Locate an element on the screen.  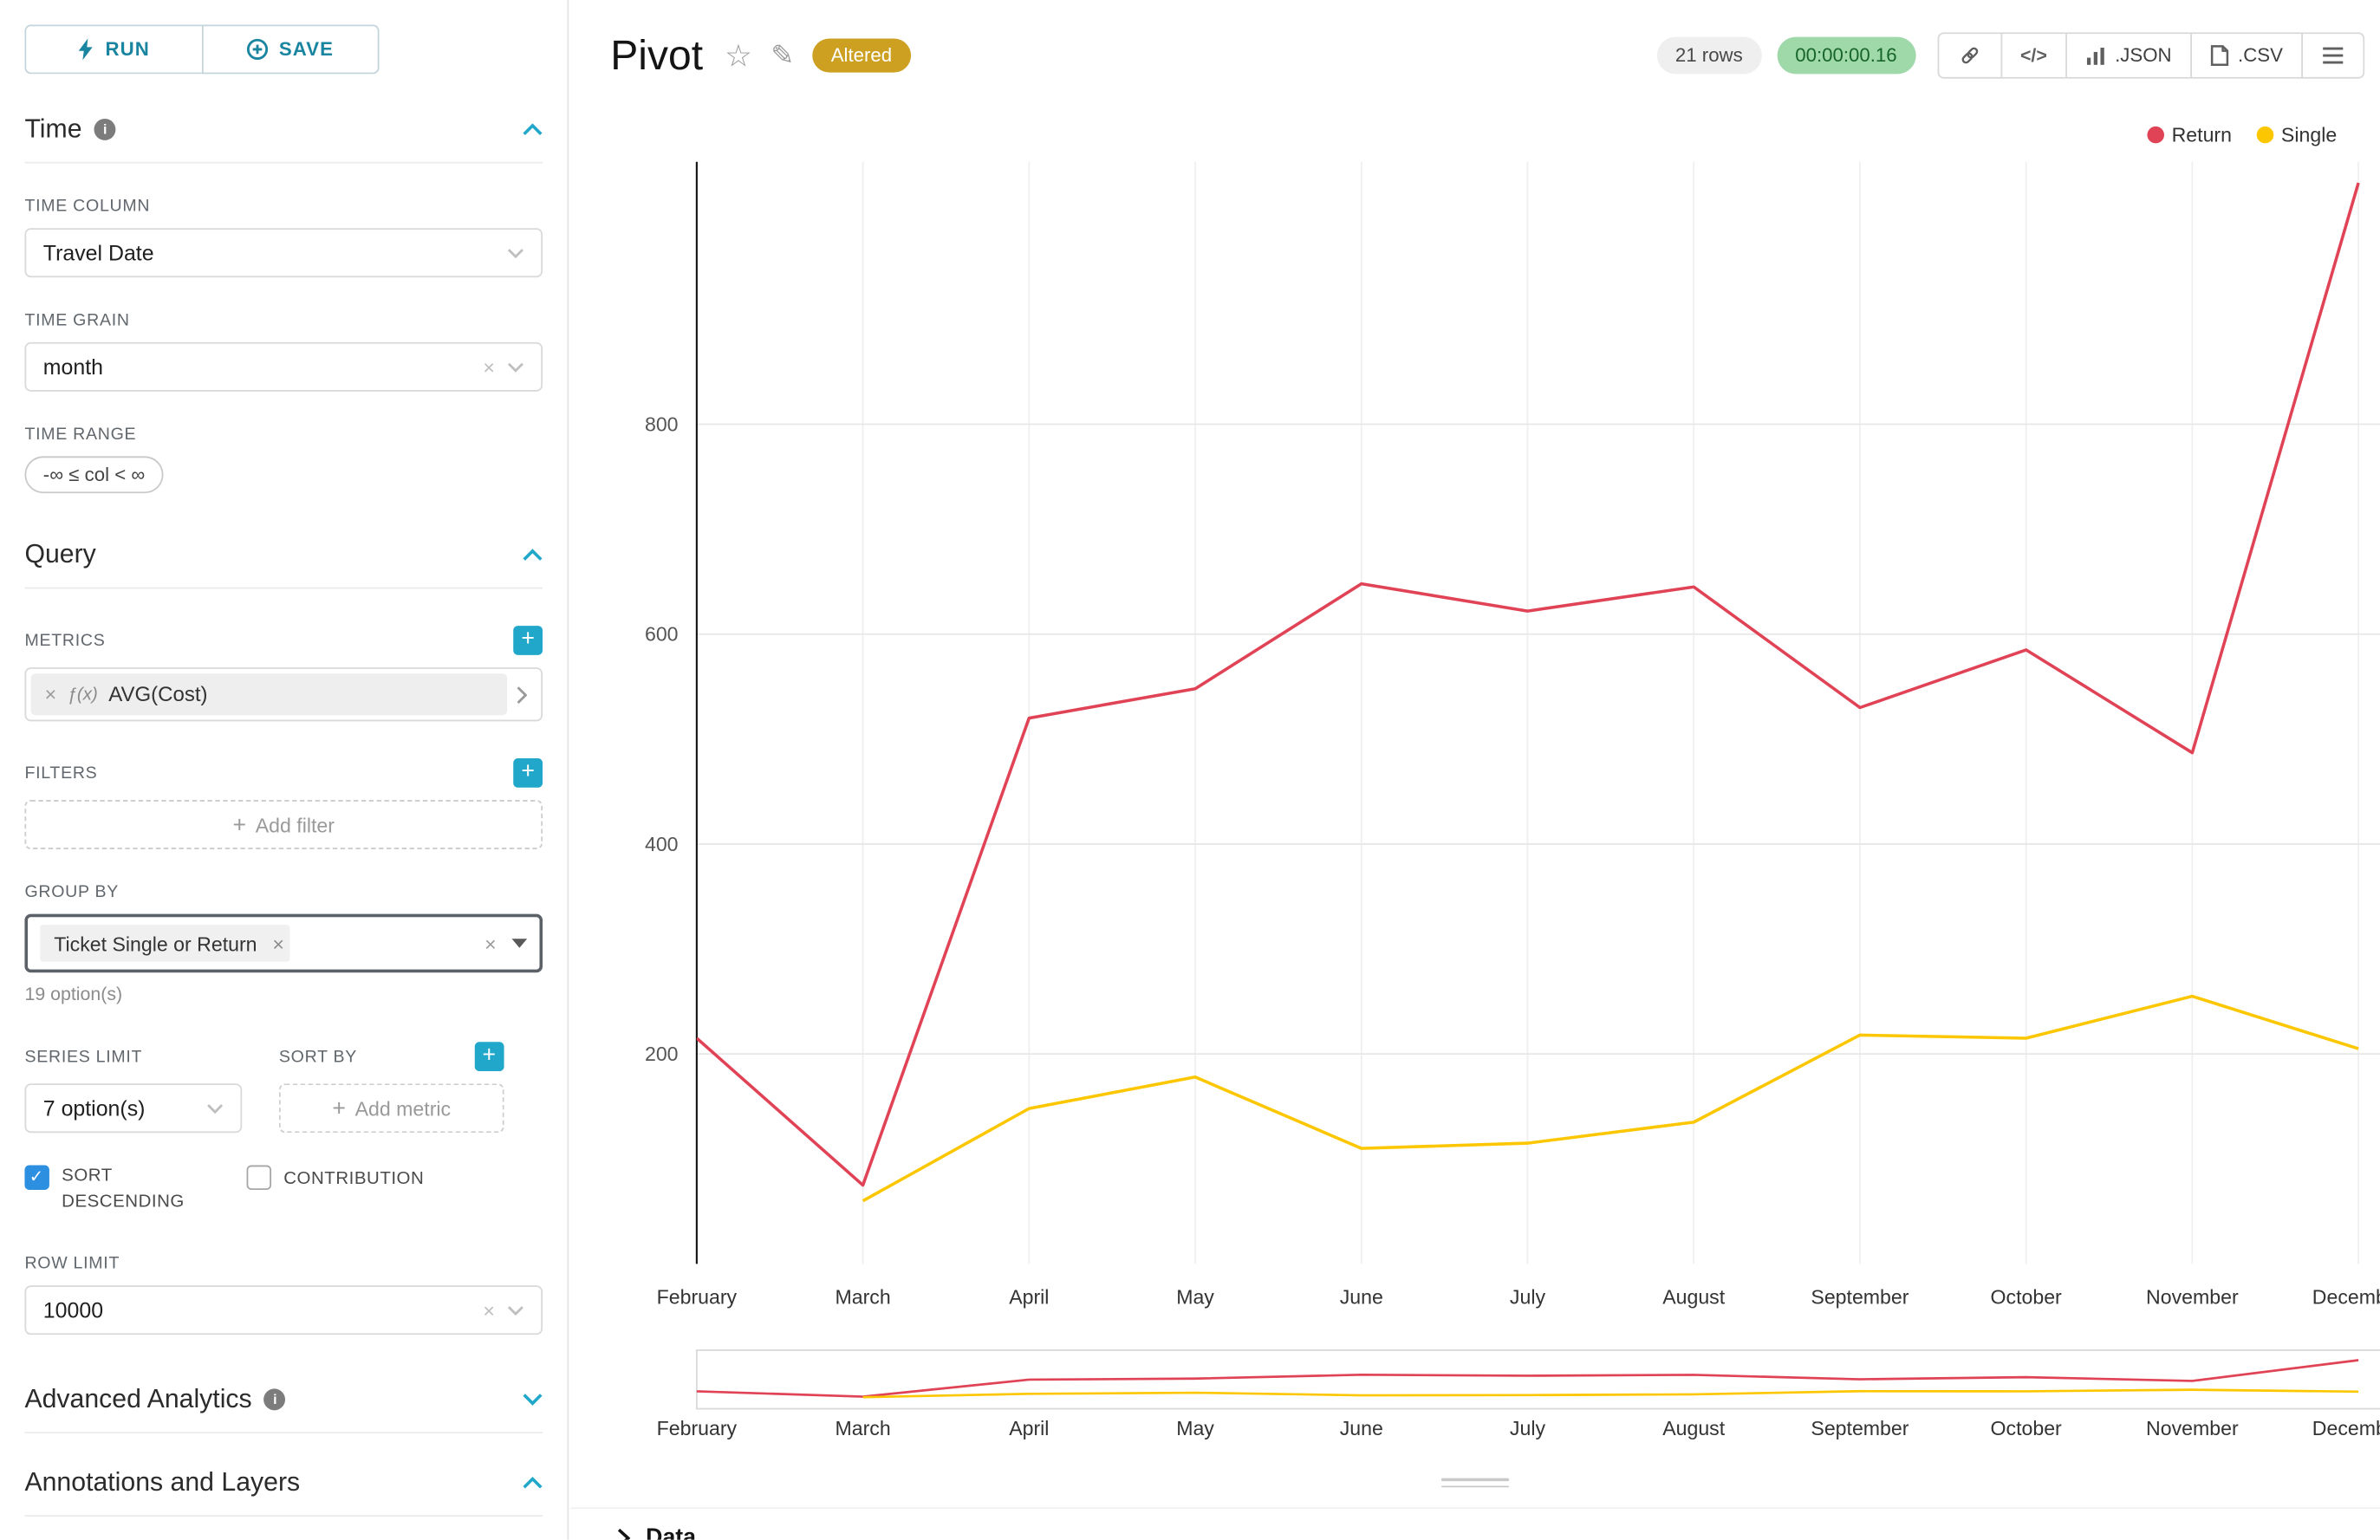
star-icon: ☆ is located at coordinates (738, 57).